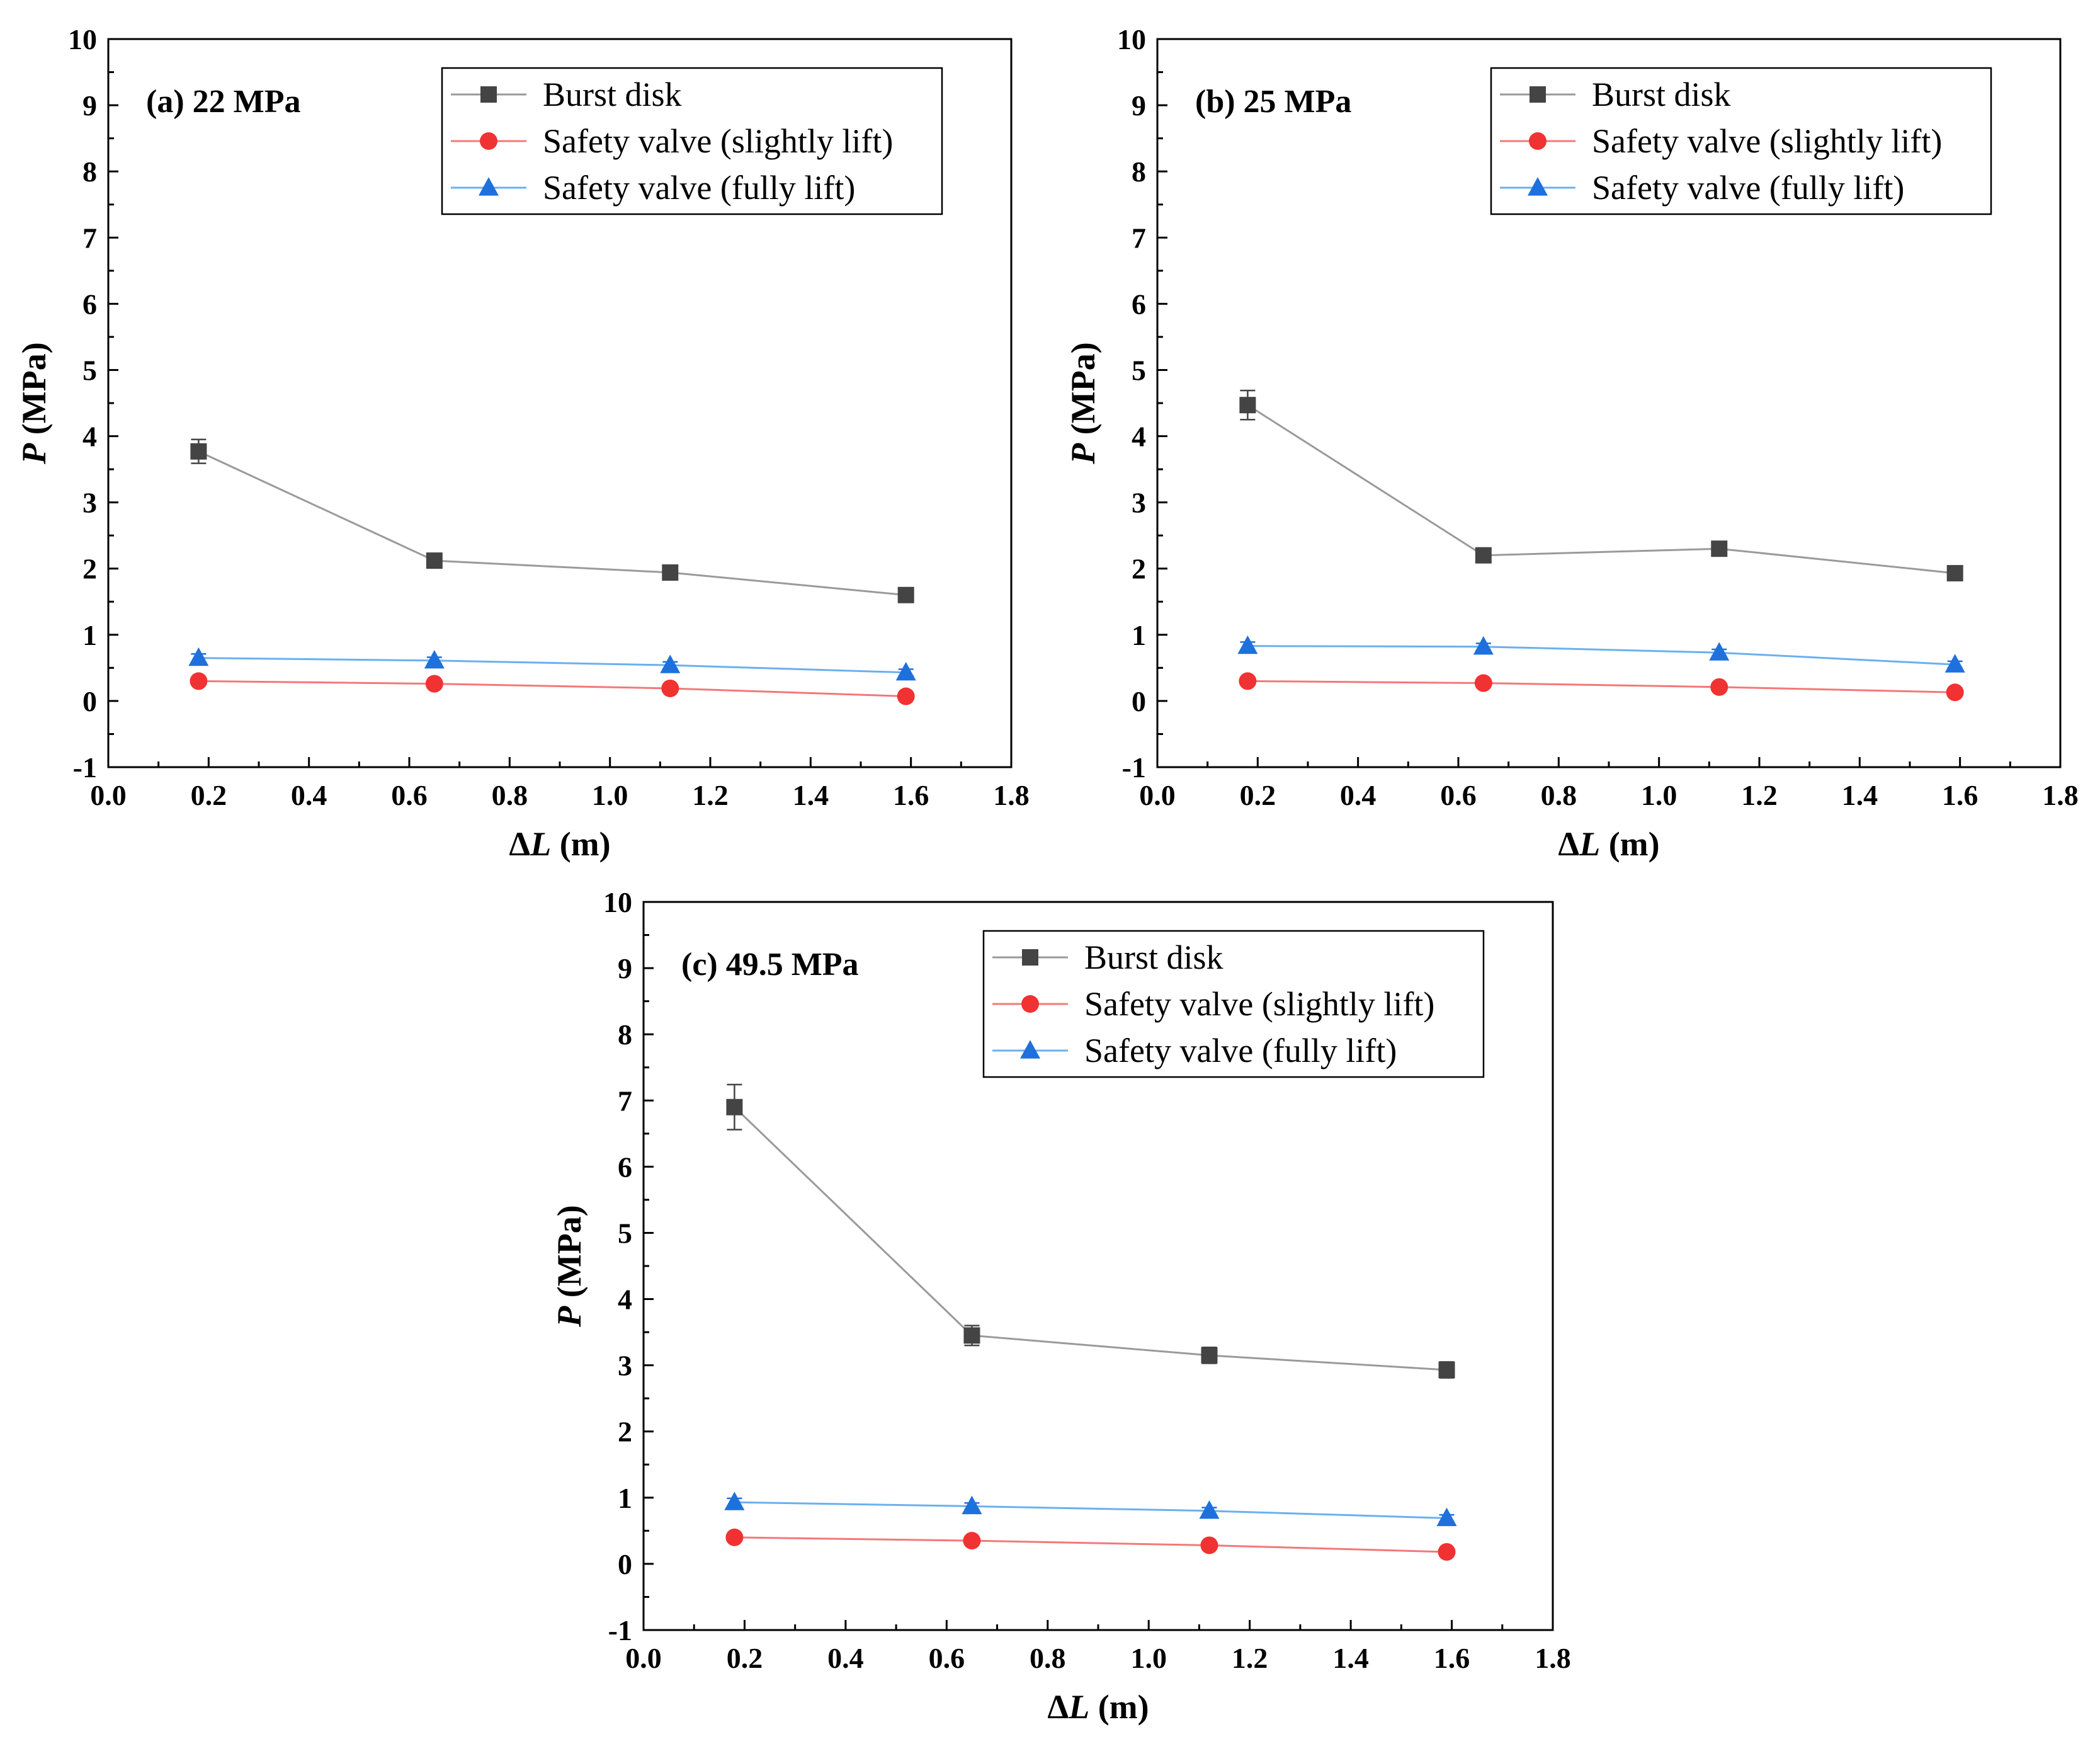 The height and width of the screenshot is (1739, 2100). Describe the element at coordinates (845, 1658) in the screenshot. I see `x-tick-label: 0.4` at that location.